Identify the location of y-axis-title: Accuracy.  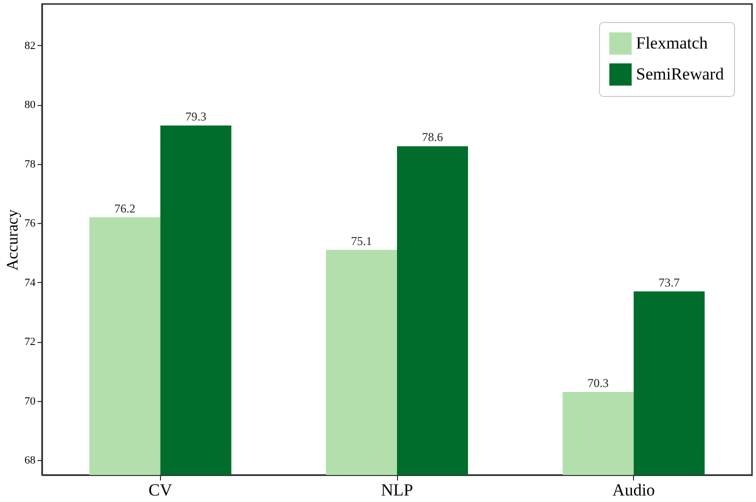
(13, 240).